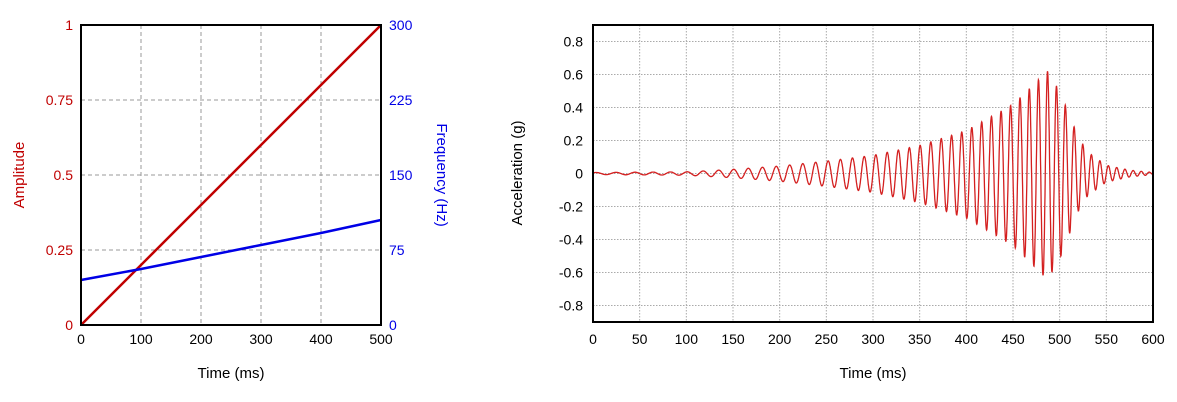  Describe the element at coordinates (69, 25) in the screenshot. I see `amplitude-tick-label: 1` at that location.